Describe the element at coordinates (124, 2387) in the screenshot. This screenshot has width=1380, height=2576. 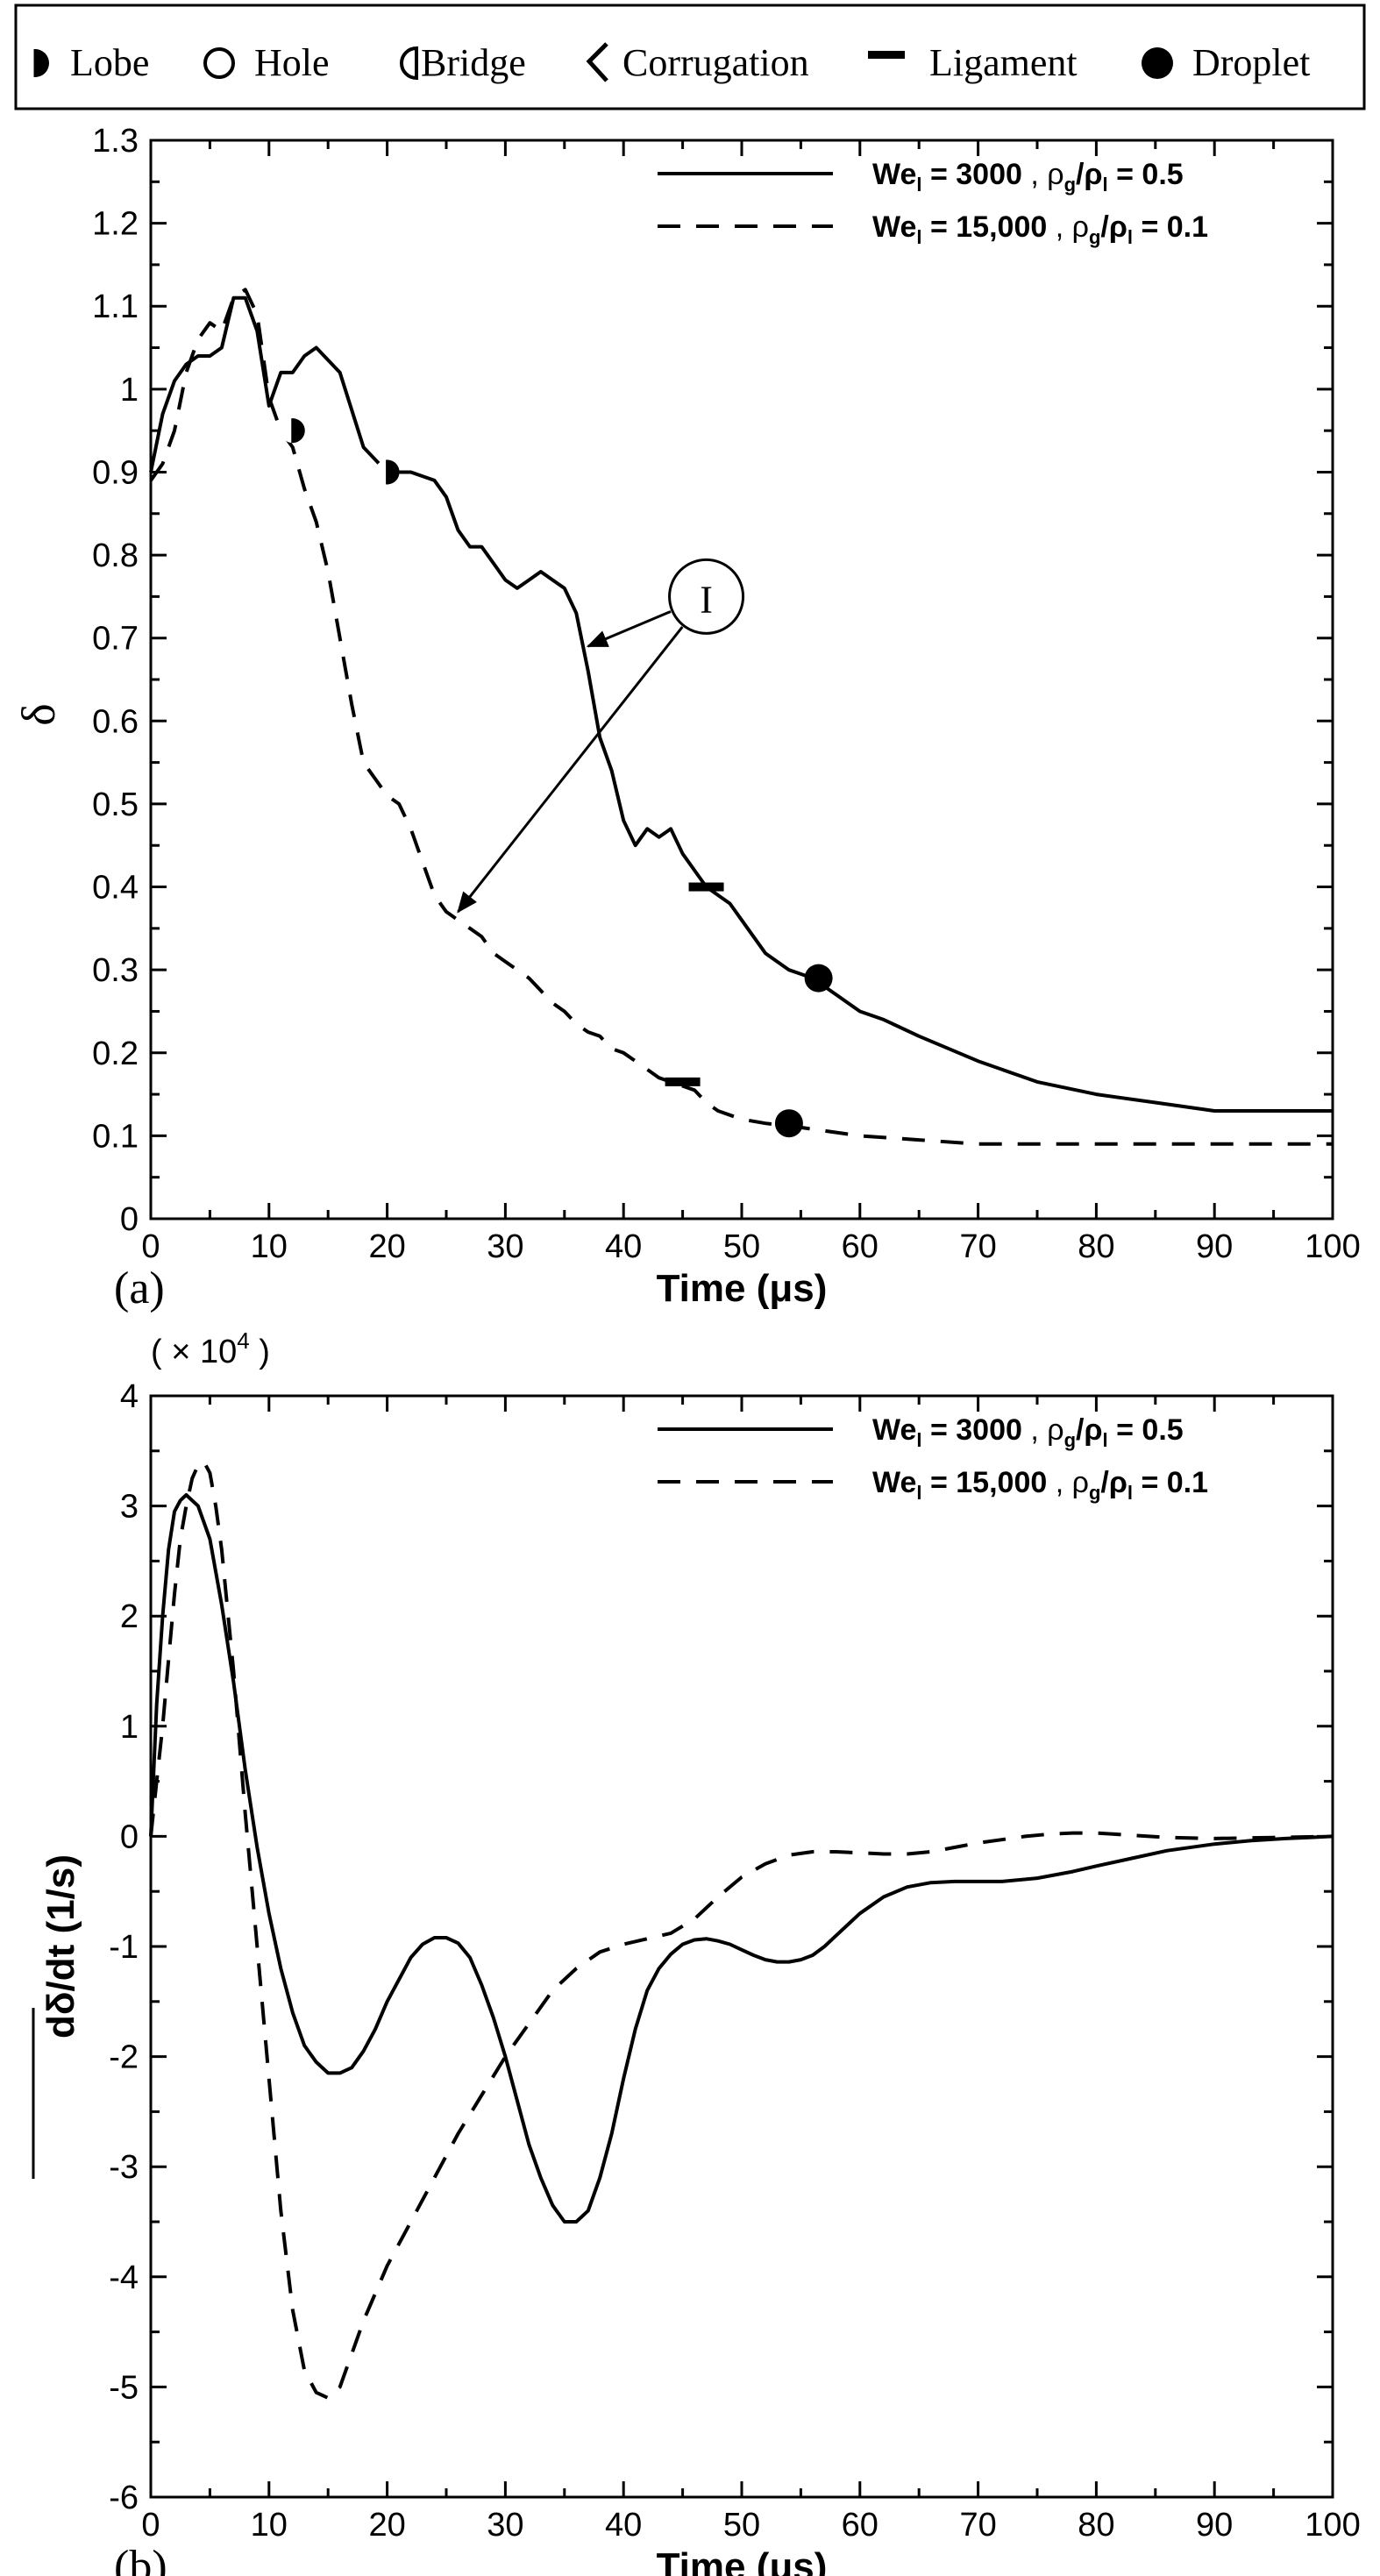
I see `y-tick-label: -5` at that location.